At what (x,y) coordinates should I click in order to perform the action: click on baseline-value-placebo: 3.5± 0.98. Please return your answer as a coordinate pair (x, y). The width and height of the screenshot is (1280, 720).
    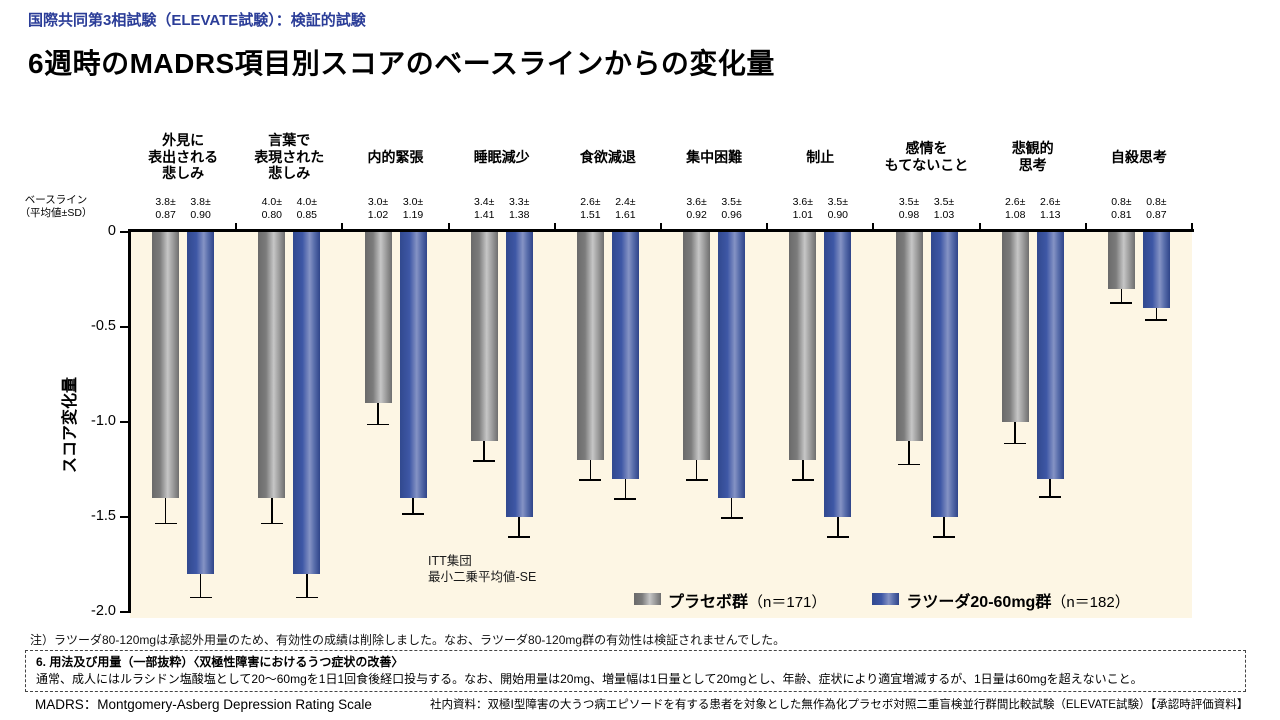
    Looking at the image, I should click on (909, 209).